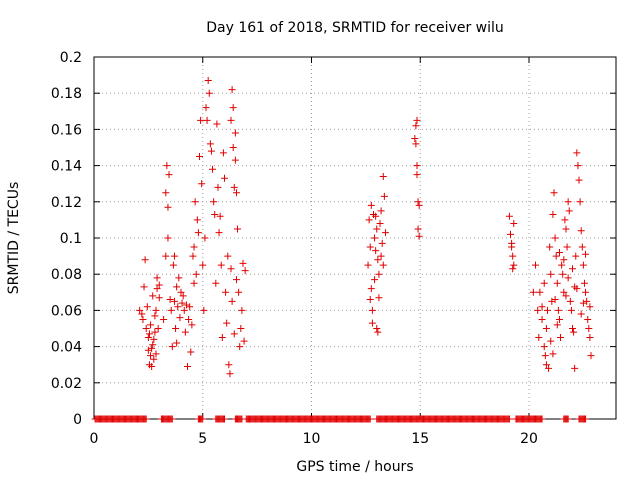 This screenshot has height=480, width=640. What do you see at coordinates (66, 384) in the screenshot?
I see `y-tick-label: 0.02` at bounding box center [66, 384].